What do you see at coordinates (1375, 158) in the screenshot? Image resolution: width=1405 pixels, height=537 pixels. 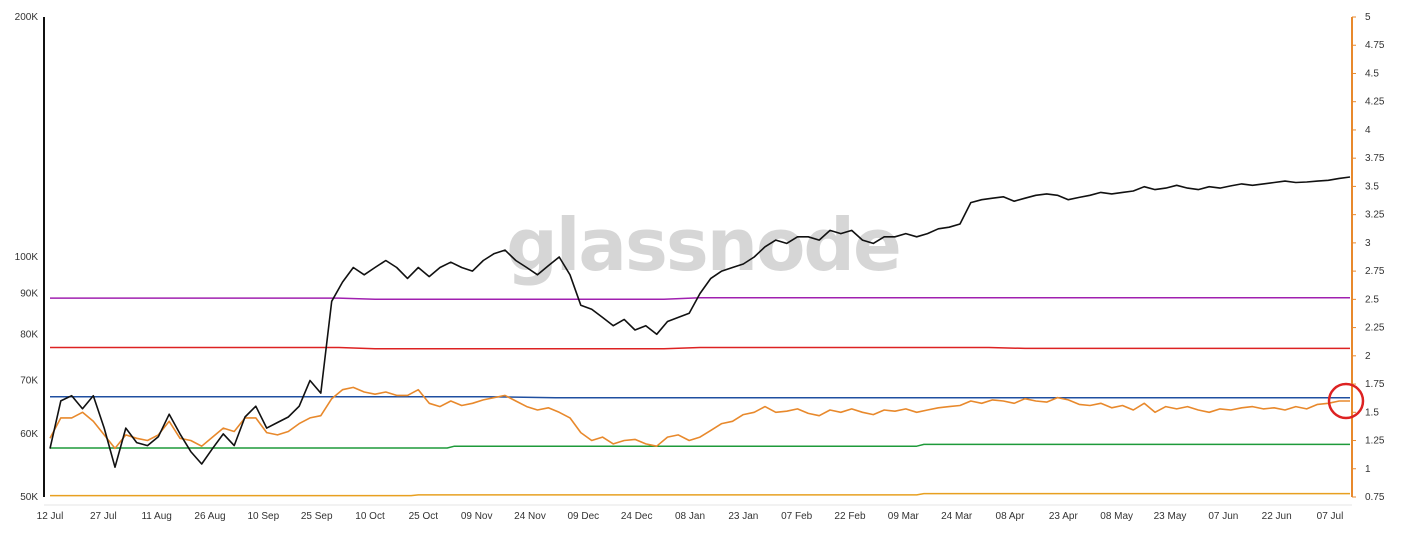 I see `right-tick-label: 3.75` at bounding box center [1375, 158].